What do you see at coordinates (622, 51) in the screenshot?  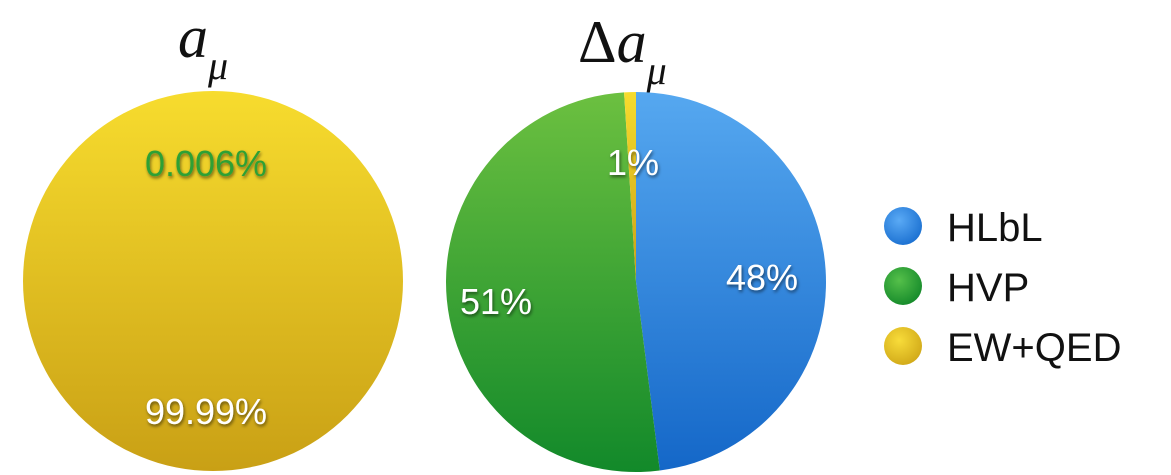 I see `right-chart-title: Δaμ` at bounding box center [622, 51].